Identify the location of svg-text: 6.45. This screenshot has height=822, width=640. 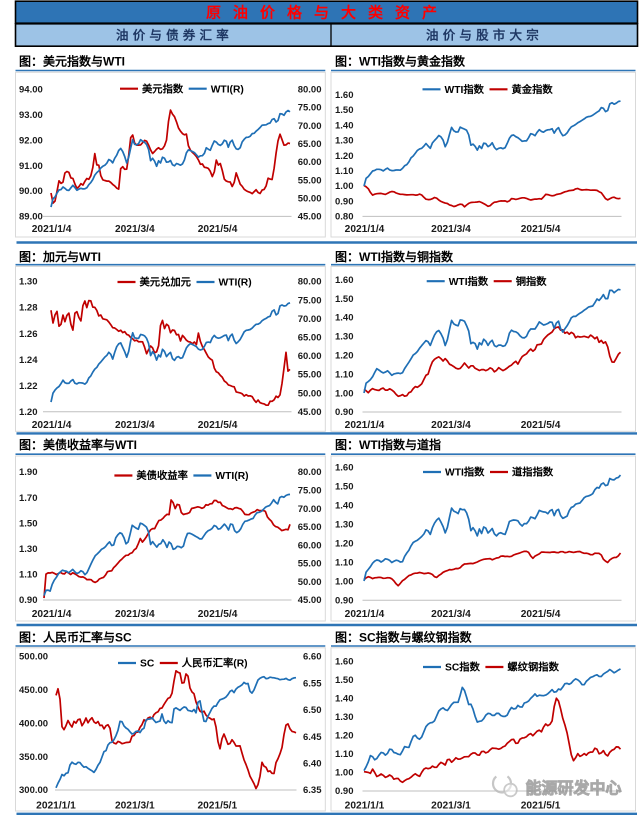
(312, 737).